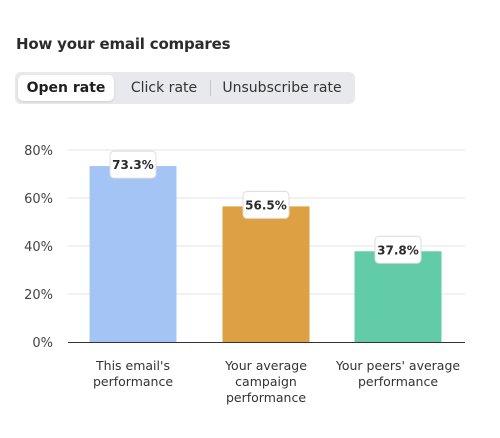 The width and height of the screenshot is (500, 438). I want to click on bar-average-campaign, so click(266, 274).